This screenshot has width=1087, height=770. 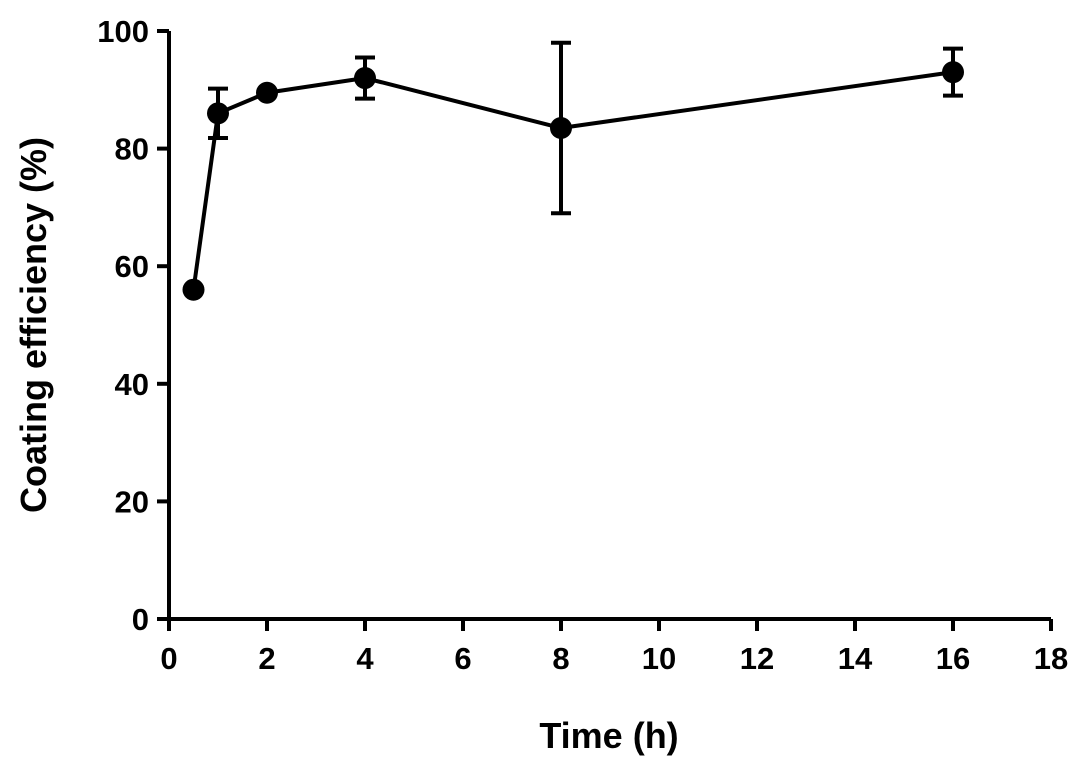 What do you see at coordinates (365, 658) in the screenshot?
I see `x-tick-label: 4` at bounding box center [365, 658].